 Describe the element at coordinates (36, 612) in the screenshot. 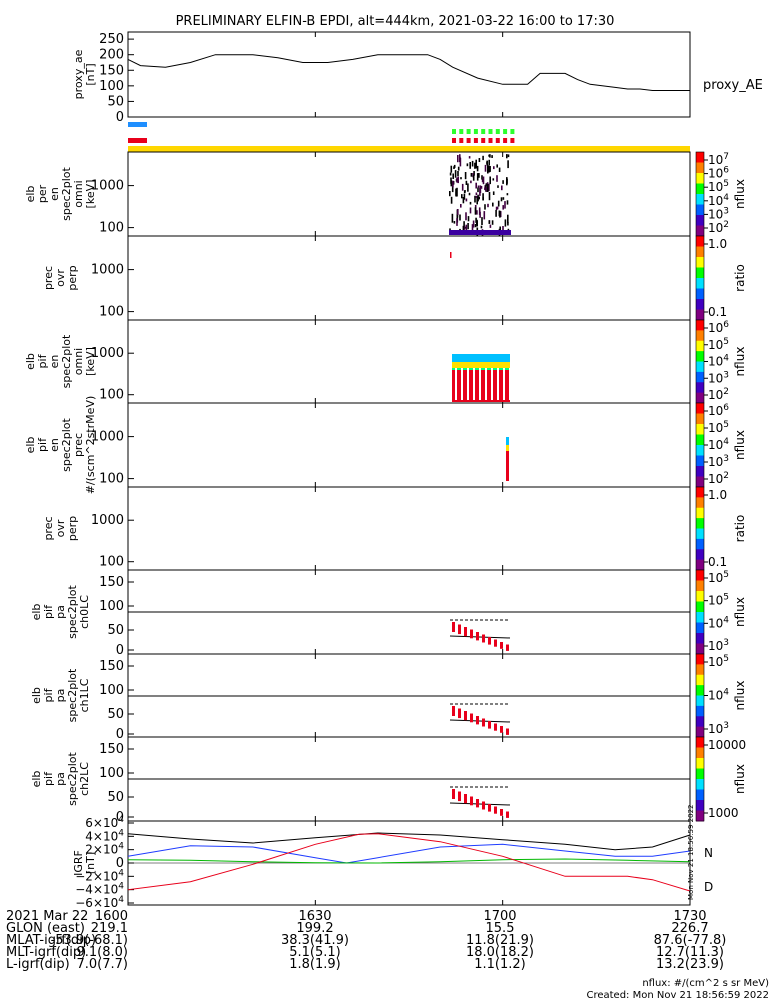

I see `panel-elb-pif-ch0lc-ylabel: elb` at that location.